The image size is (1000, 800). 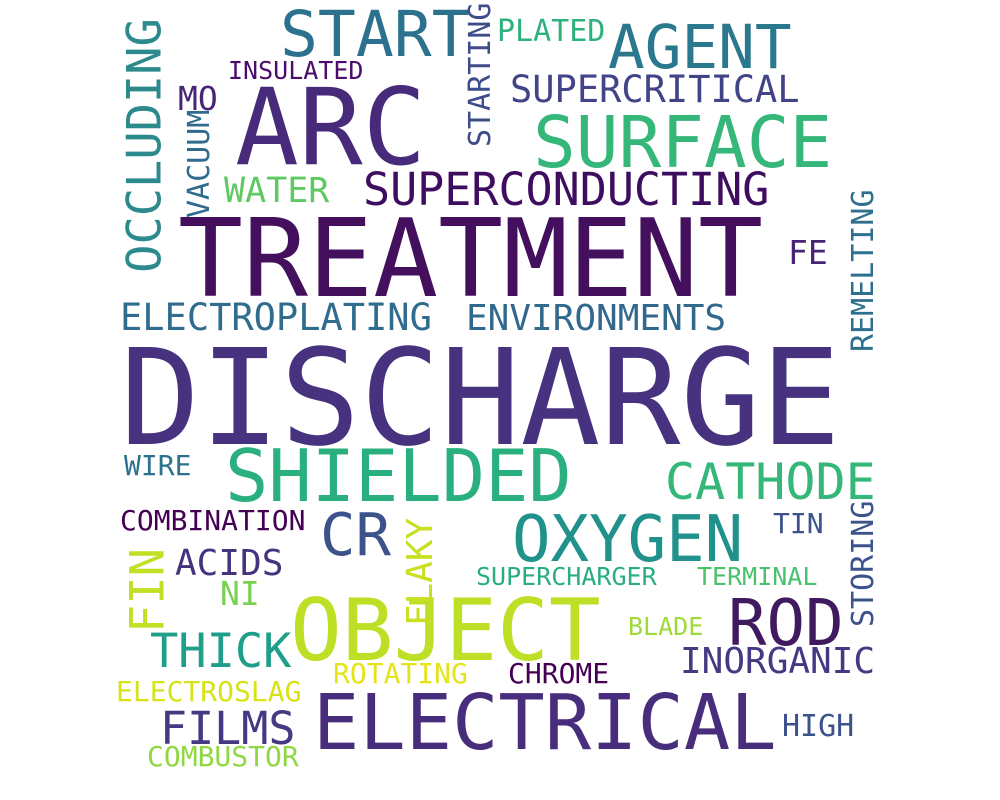 I want to click on word-insulated: INSULATED, so click(x=296, y=70).